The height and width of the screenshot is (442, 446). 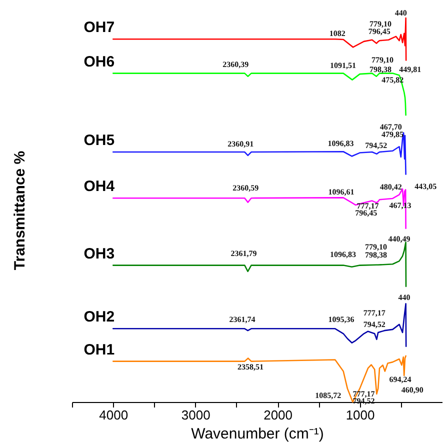 What do you see at coordinates (195, 415) in the screenshot?
I see `x-tick-label: 3000` at bounding box center [195, 415].